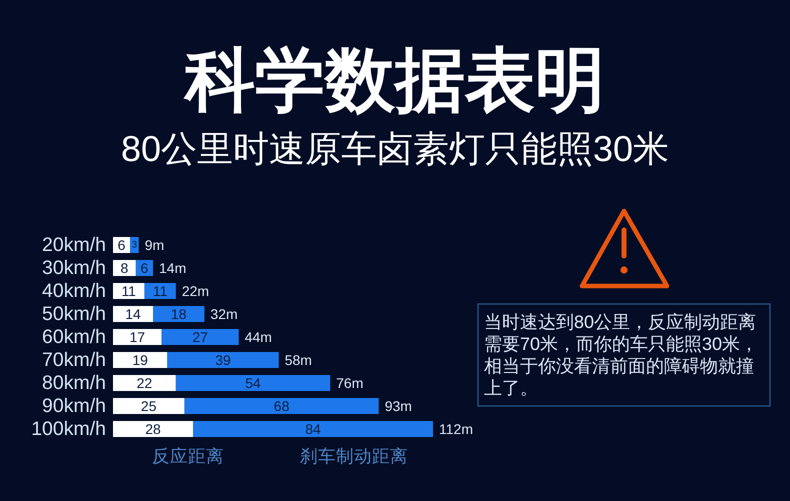 This screenshot has height=501, width=790. What do you see at coordinates (624, 355) in the screenshot?
I see `annotation: 当时速达到80公里，反应制动距离需要70米，而你的车只能照30米，相当于你没看清前面的障碍物就撞上了。` at bounding box center [624, 355].